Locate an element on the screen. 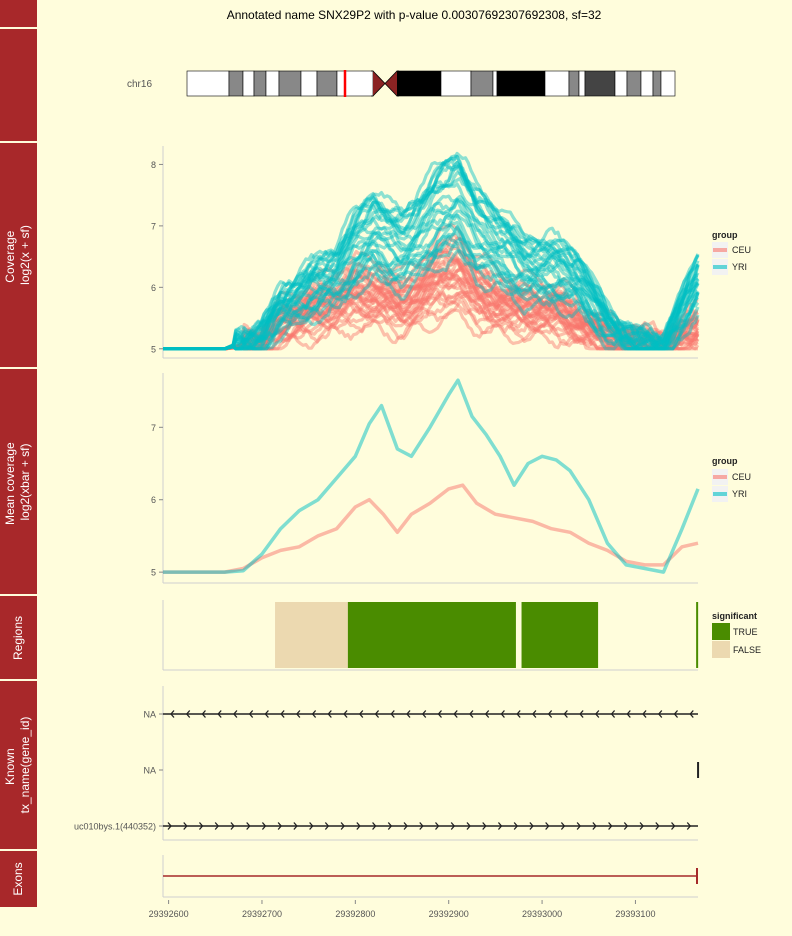 The width and height of the screenshot is (792, 936). centromere-outline-right is located at coordinates (391, 83).